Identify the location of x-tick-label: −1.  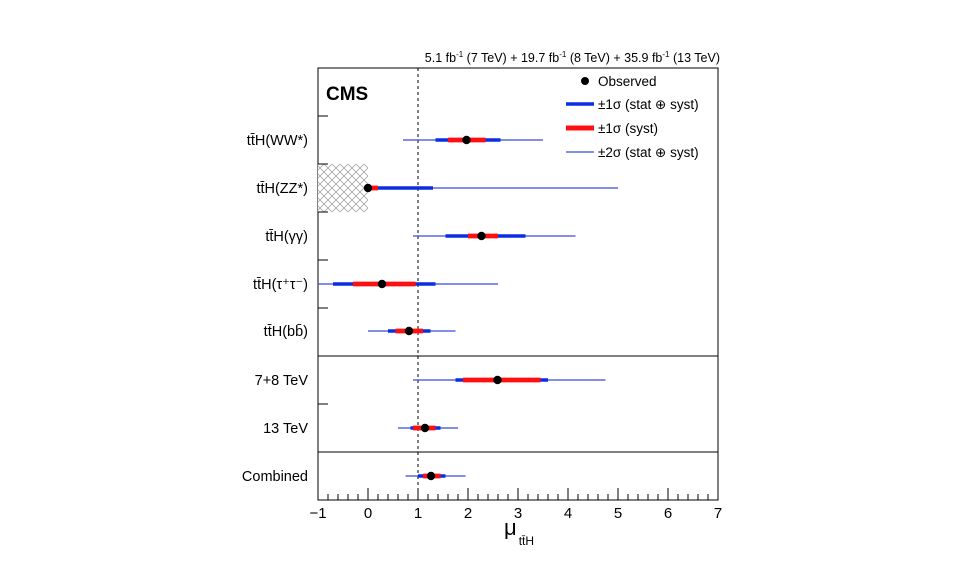
(317, 513).